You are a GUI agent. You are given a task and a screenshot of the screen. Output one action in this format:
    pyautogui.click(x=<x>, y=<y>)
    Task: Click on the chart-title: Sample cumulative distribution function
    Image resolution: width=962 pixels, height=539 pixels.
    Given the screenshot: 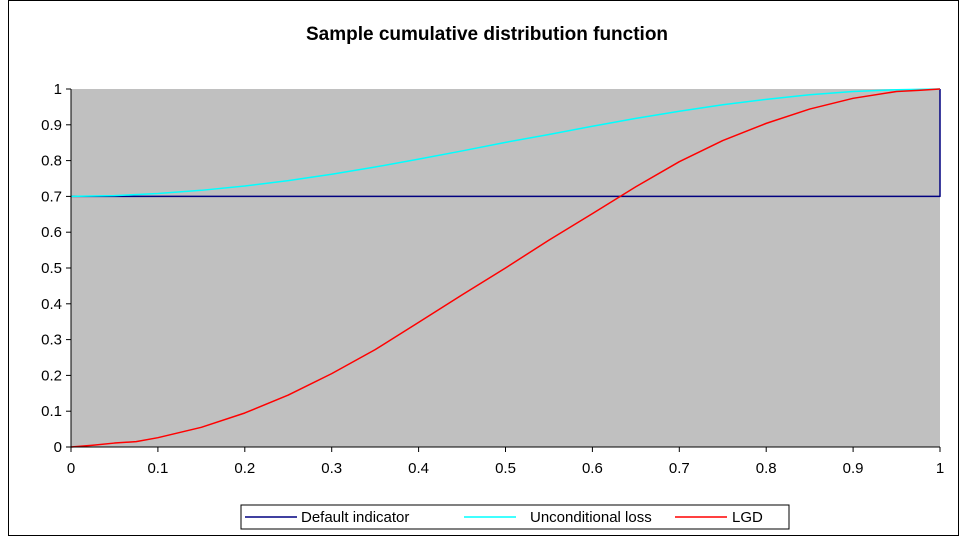 What is the action you would take?
    pyautogui.click(x=487, y=34)
    